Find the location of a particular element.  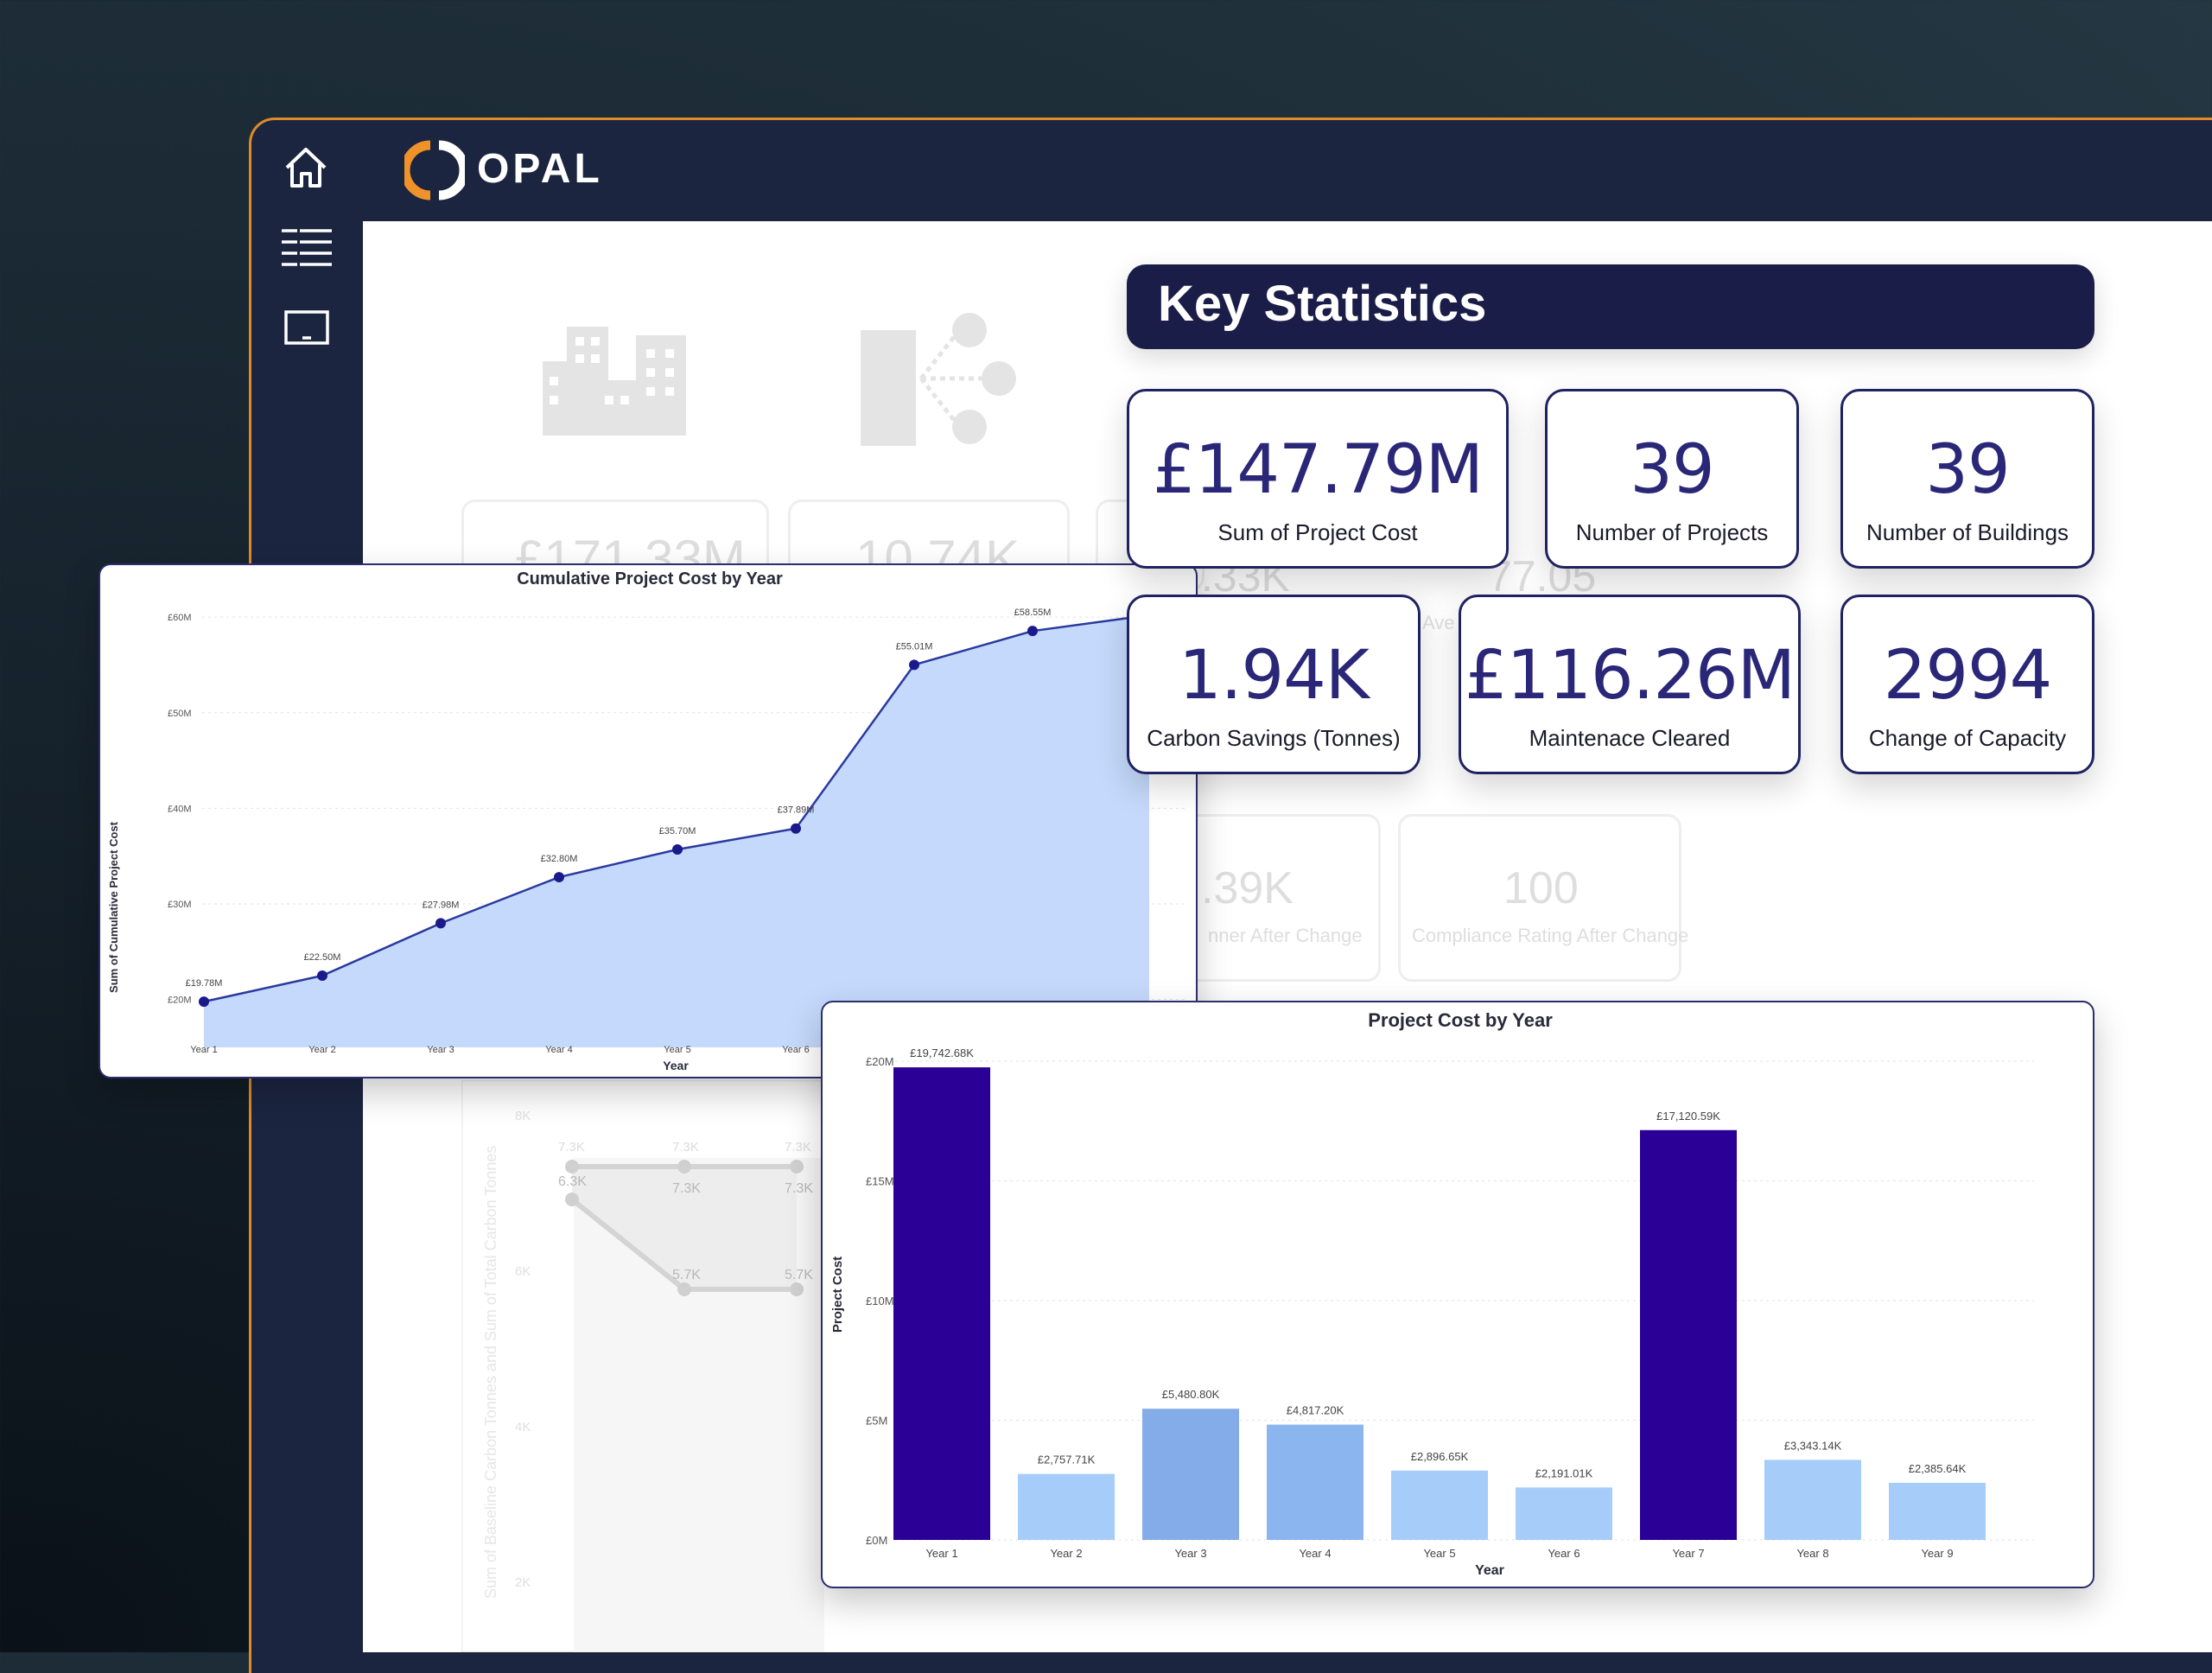

bar-x-tick: Year 7 is located at coordinates (1688, 1553).